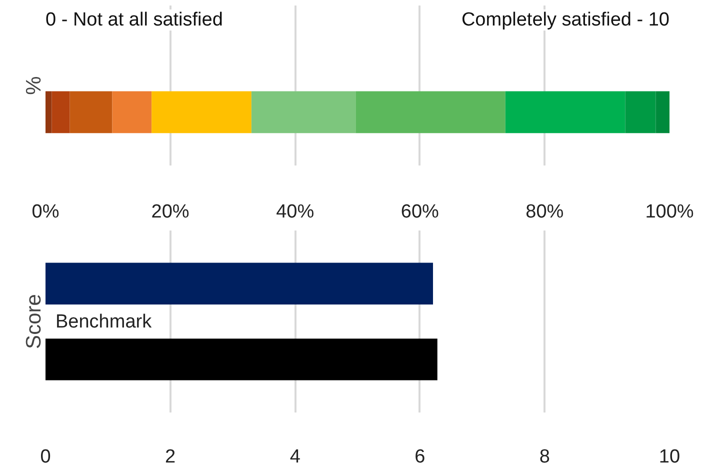  What do you see at coordinates (34, 321) in the screenshot?
I see `y-axis-title: Score` at bounding box center [34, 321].